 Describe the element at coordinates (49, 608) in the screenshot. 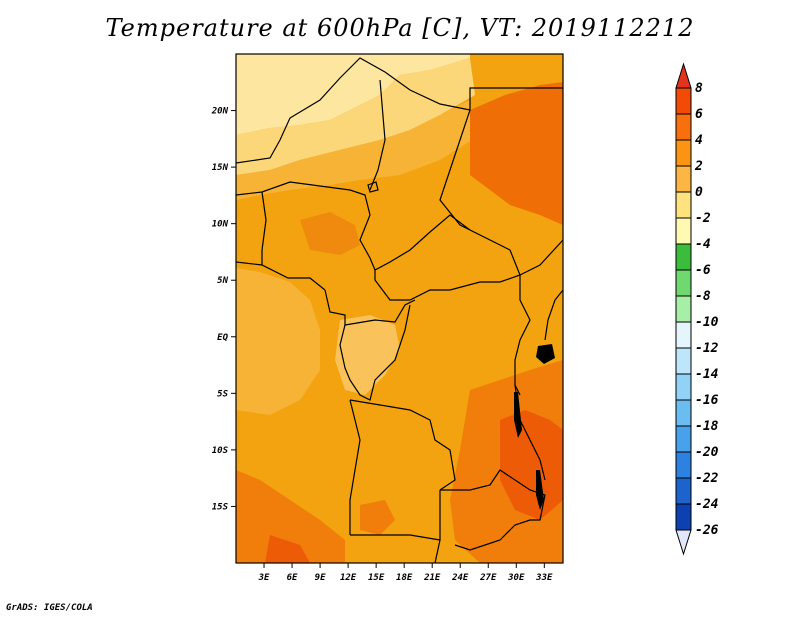

I see `credit-label: GrADS: IGES/COLA` at that location.